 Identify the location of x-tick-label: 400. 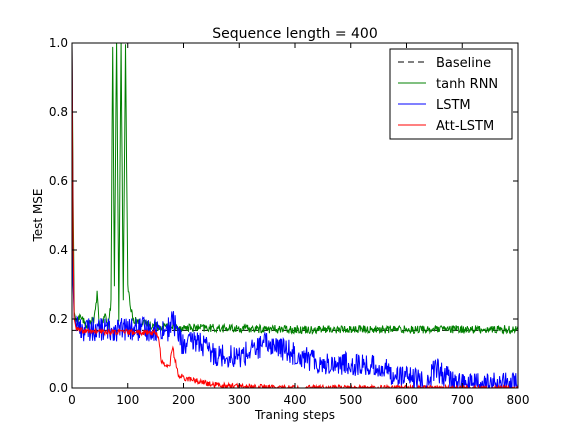
(295, 400).